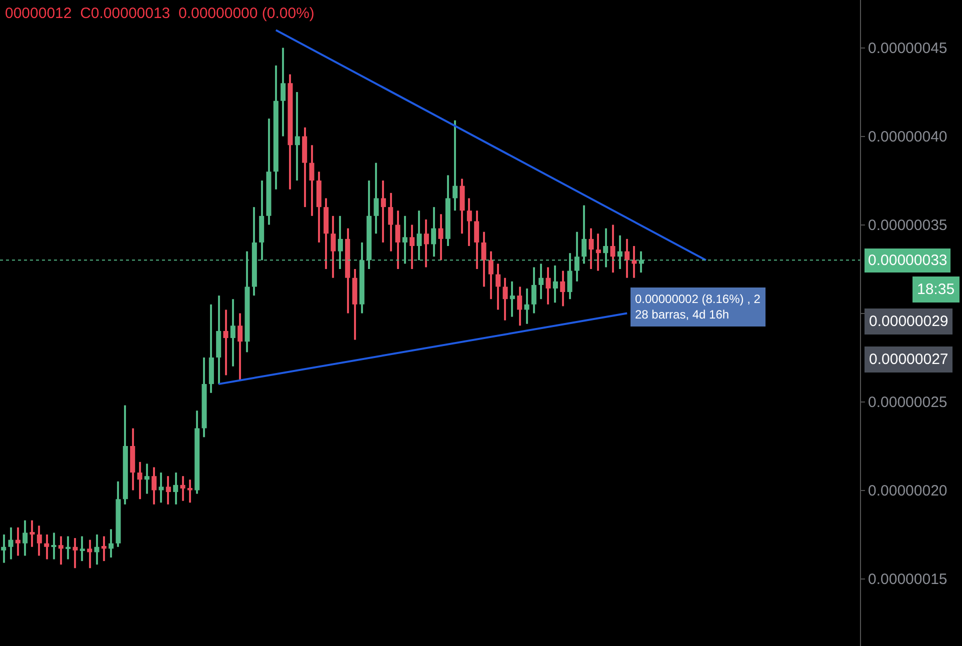 The image size is (962, 646). I want to click on y-tick-label: 0.00000040, so click(908, 137).